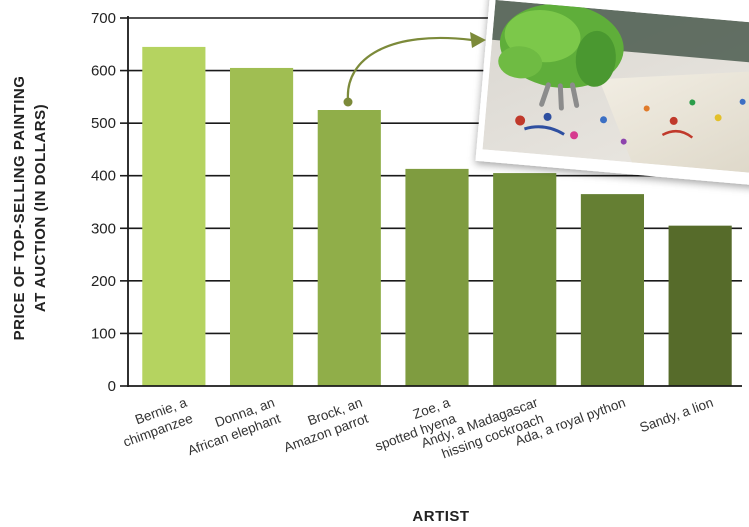 This screenshot has width=749, height=527. Describe the element at coordinates (478, 40) in the screenshot. I see `annotation-arrowhead` at that location.